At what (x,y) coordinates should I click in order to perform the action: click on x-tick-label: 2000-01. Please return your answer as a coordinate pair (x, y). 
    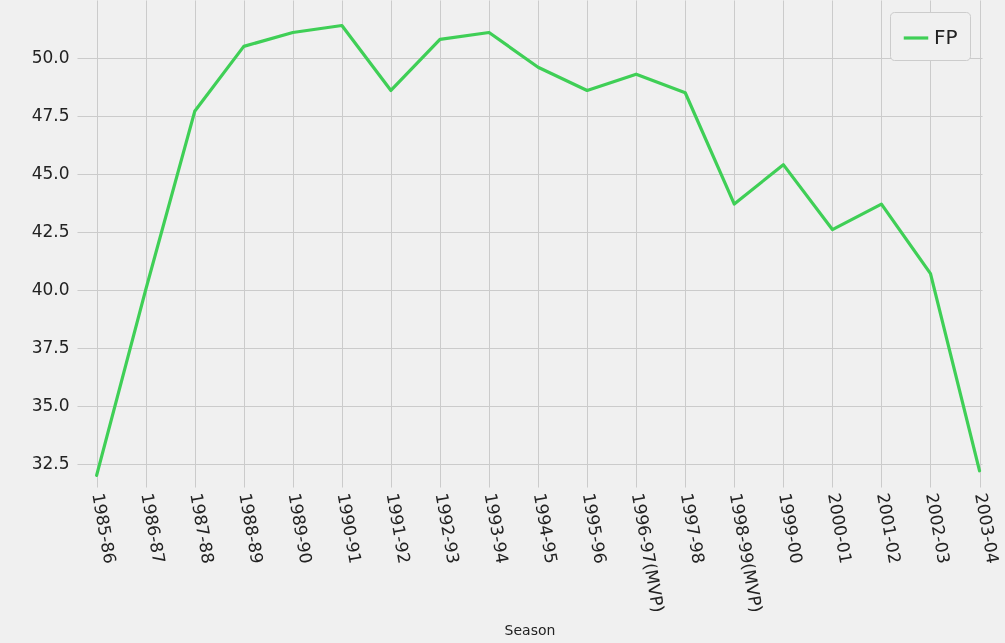
    Looking at the image, I should click on (840, 528).